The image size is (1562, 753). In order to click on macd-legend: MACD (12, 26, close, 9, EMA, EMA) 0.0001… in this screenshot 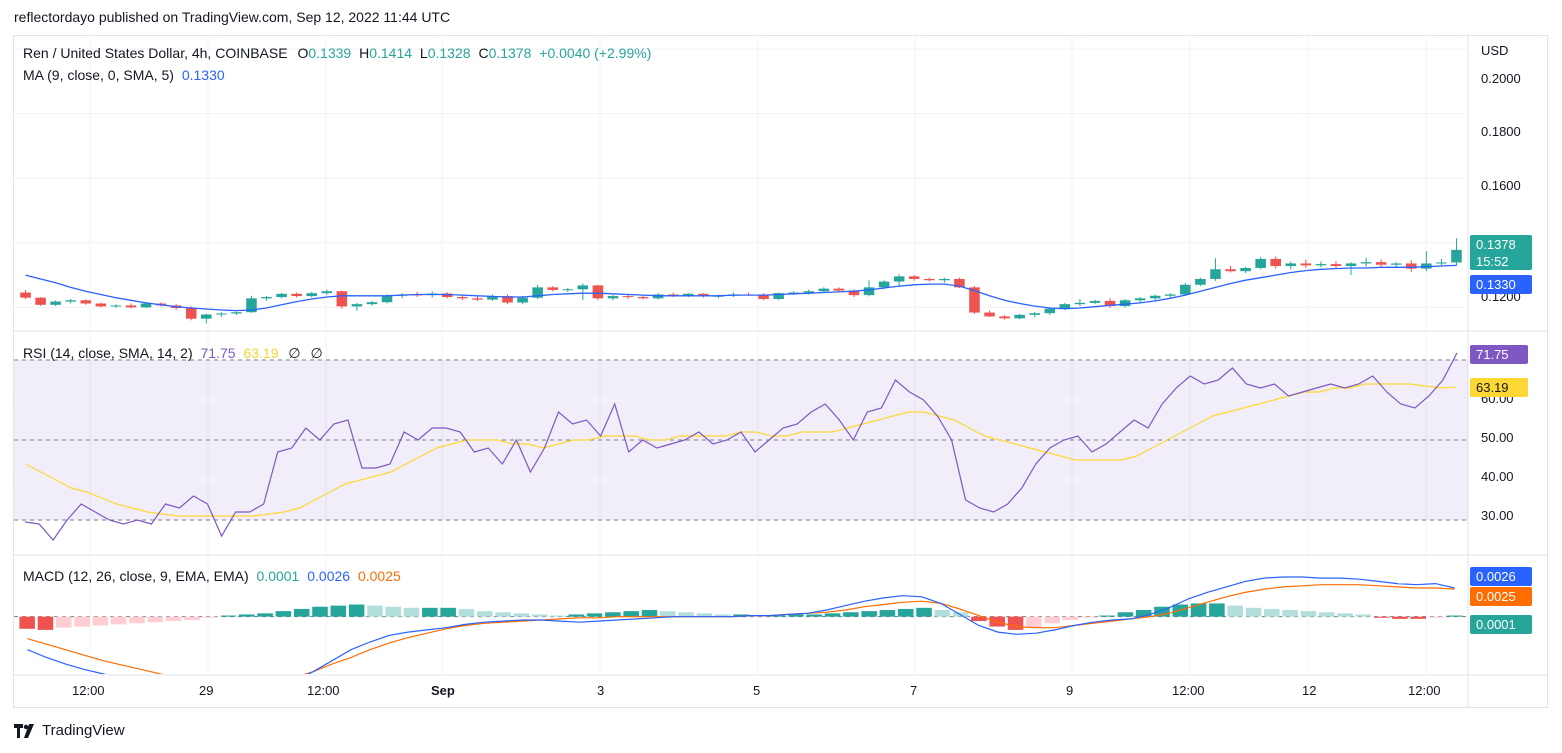, I will do `click(212, 576)`.